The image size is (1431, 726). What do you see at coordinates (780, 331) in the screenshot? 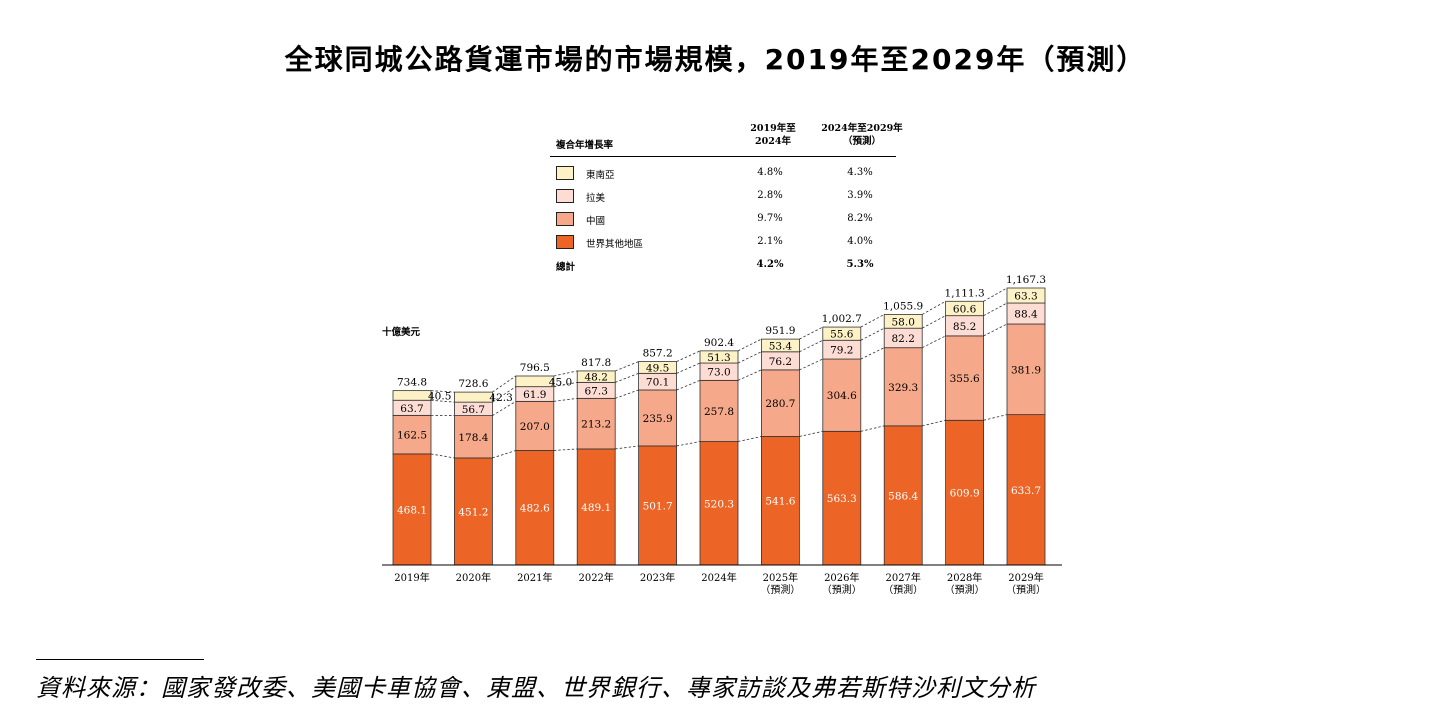
I see `total-label: 951.9` at bounding box center [780, 331].